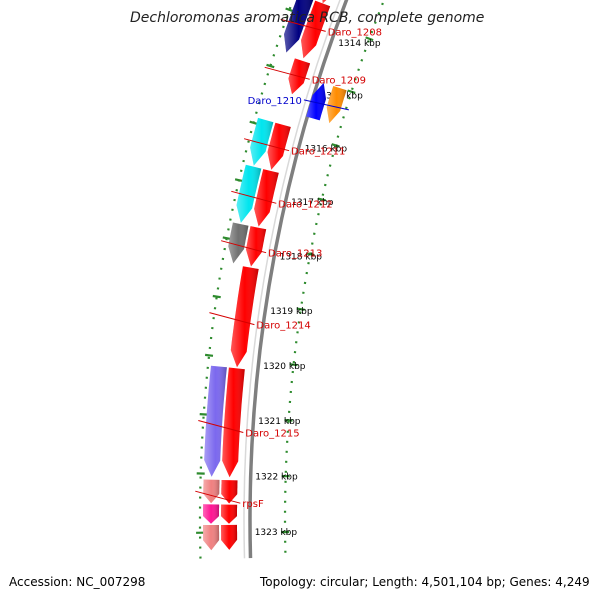  I want to click on gene-label: Daro_1212, so click(305, 204).